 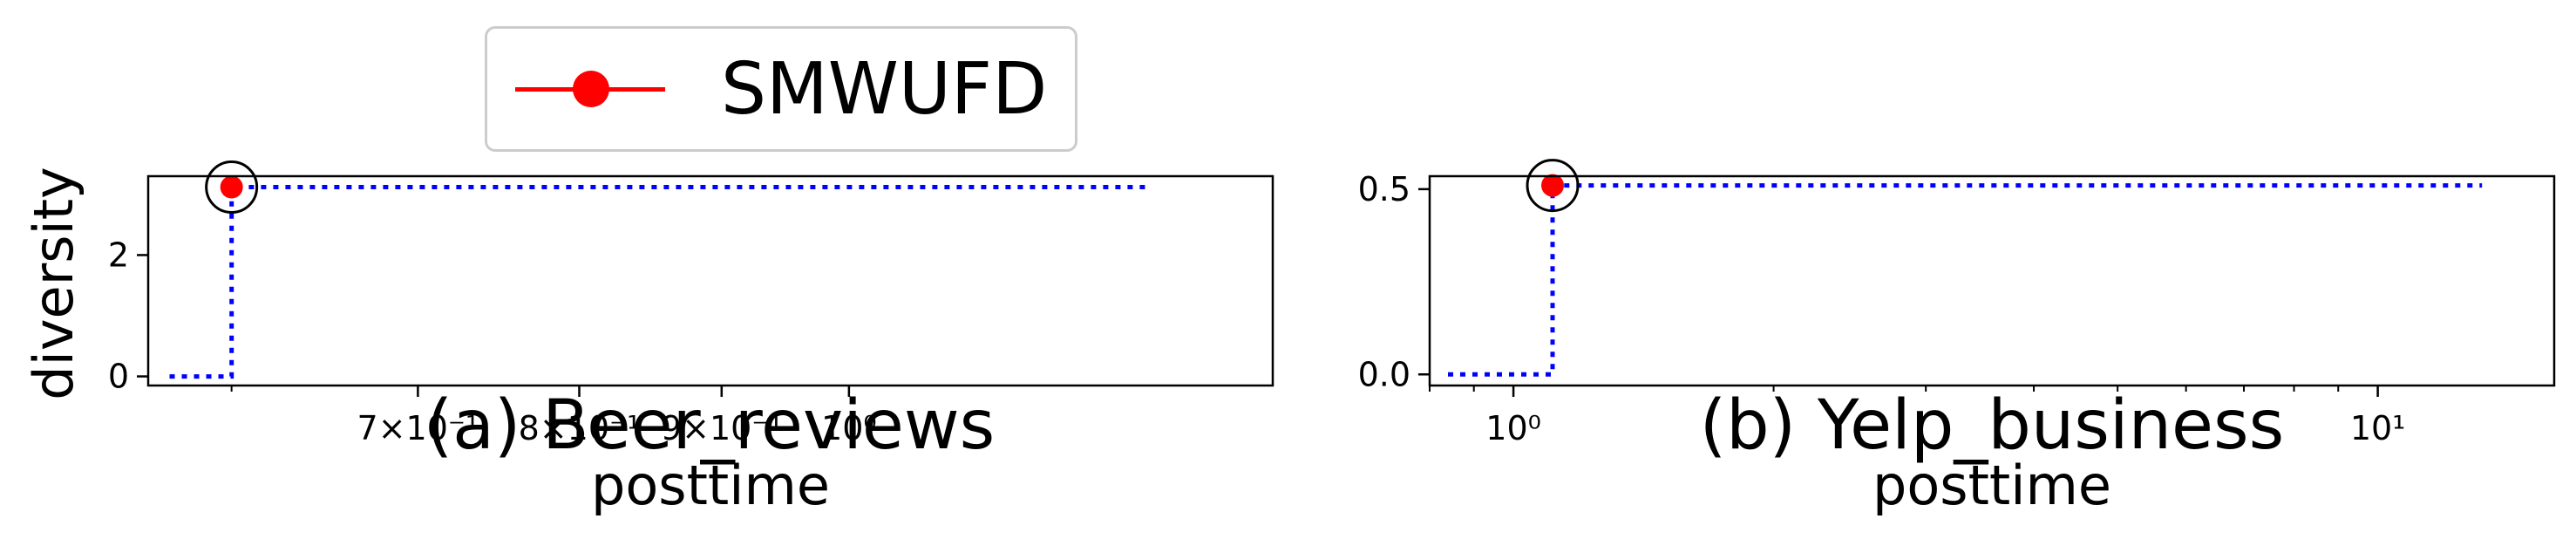 I want to click on highlight-circle-a, so click(x=232, y=187).